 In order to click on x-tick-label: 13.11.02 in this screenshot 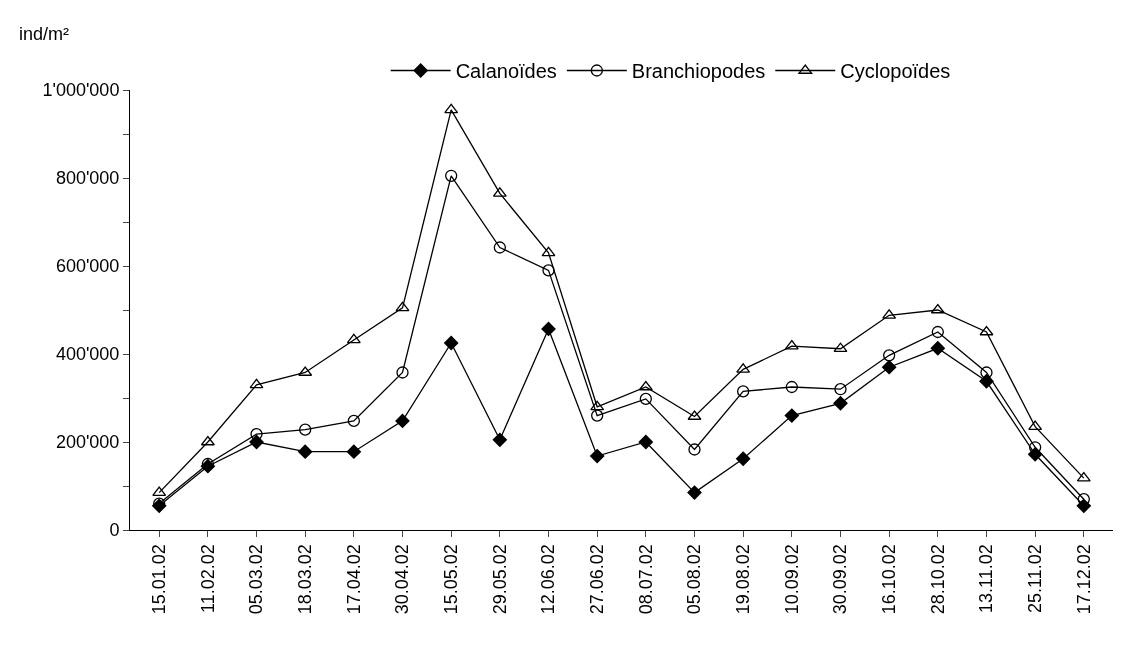, I will do `click(986, 578)`.